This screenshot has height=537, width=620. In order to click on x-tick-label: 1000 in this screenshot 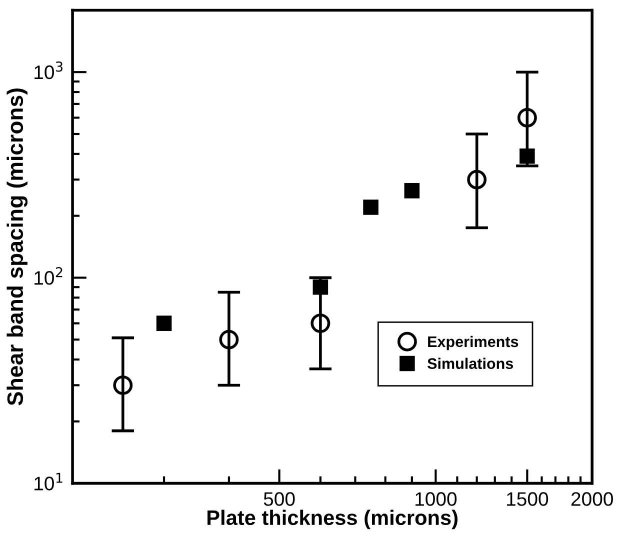, I will do `click(436, 499)`.